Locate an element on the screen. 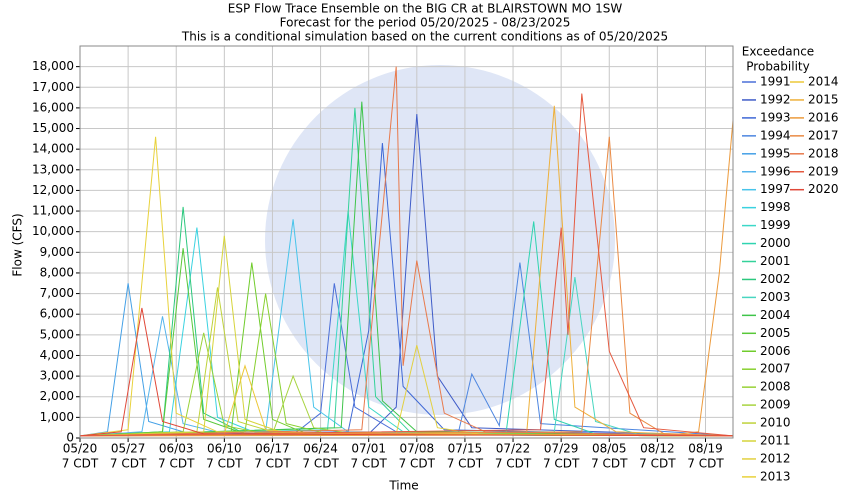  y-tick-label: 6,000 is located at coordinates (57, 314).